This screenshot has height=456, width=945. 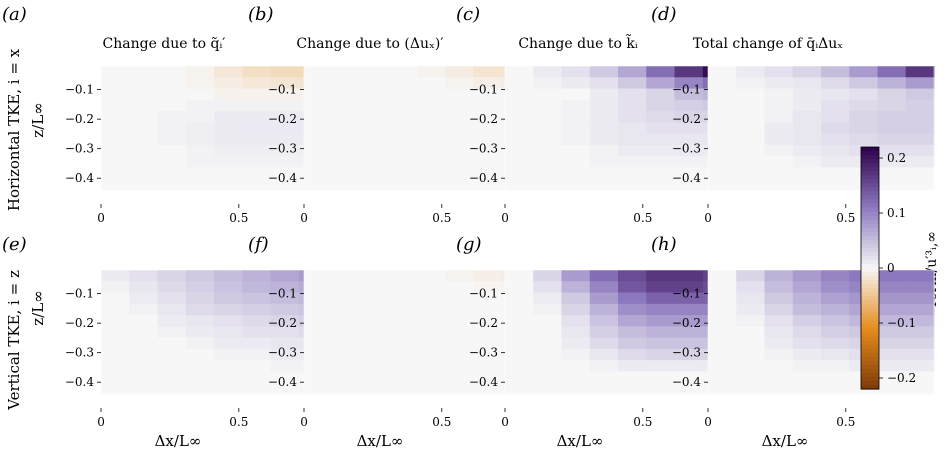 What do you see at coordinates (14, 244) in the screenshot?
I see `panel-label-e: (e)` at bounding box center [14, 244].